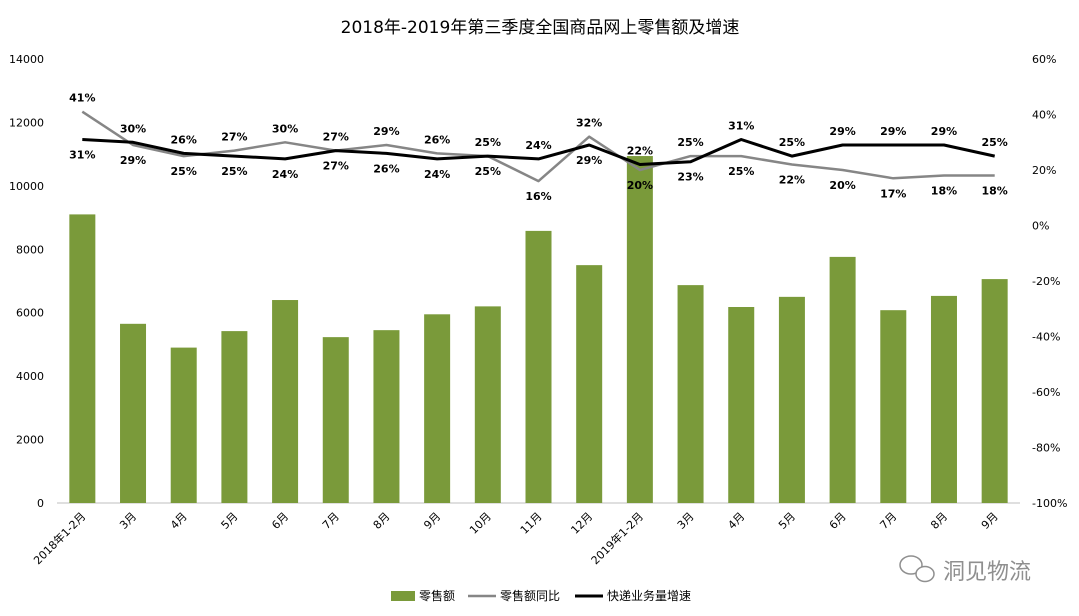 This screenshot has width=1079, height=616. Describe the element at coordinates (987, 572) in the screenshot. I see `watermark-text: 洞见物流` at that location.